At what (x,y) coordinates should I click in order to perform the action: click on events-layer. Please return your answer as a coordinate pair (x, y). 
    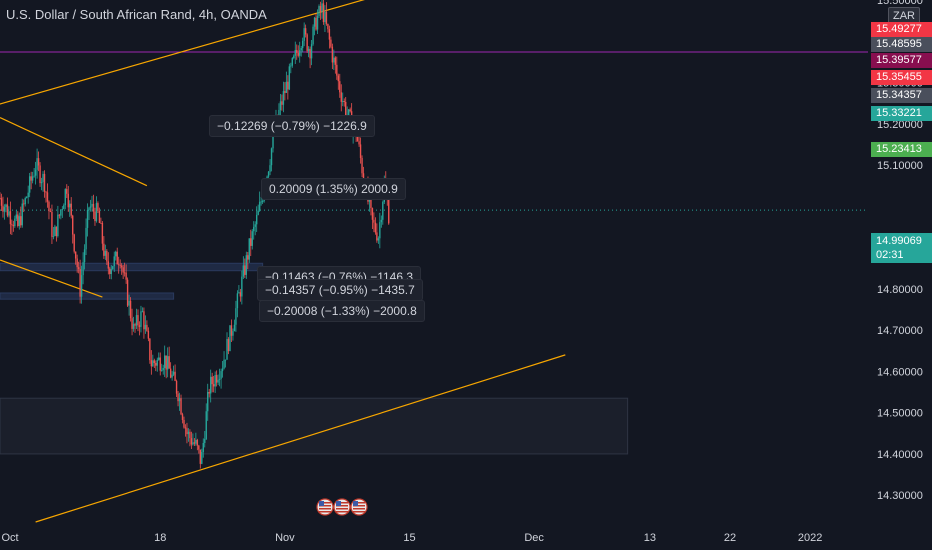
    Looking at the image, I should click on (342, 507).